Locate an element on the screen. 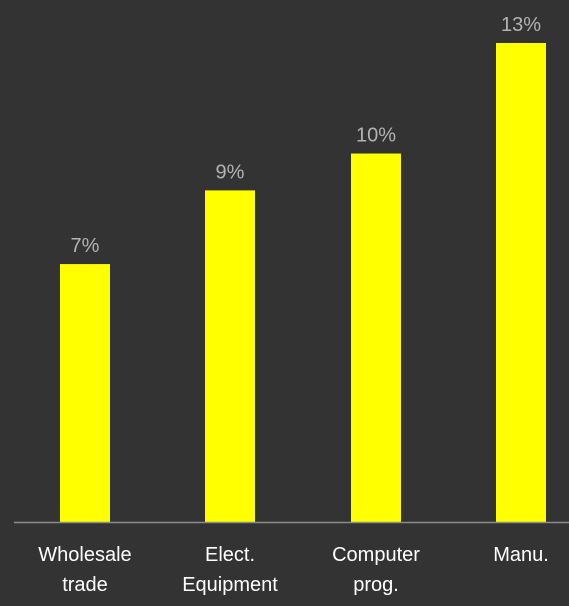 The image size is (569, 606). x-tick-label: Computer prog. is located at coordinates (376, 570).